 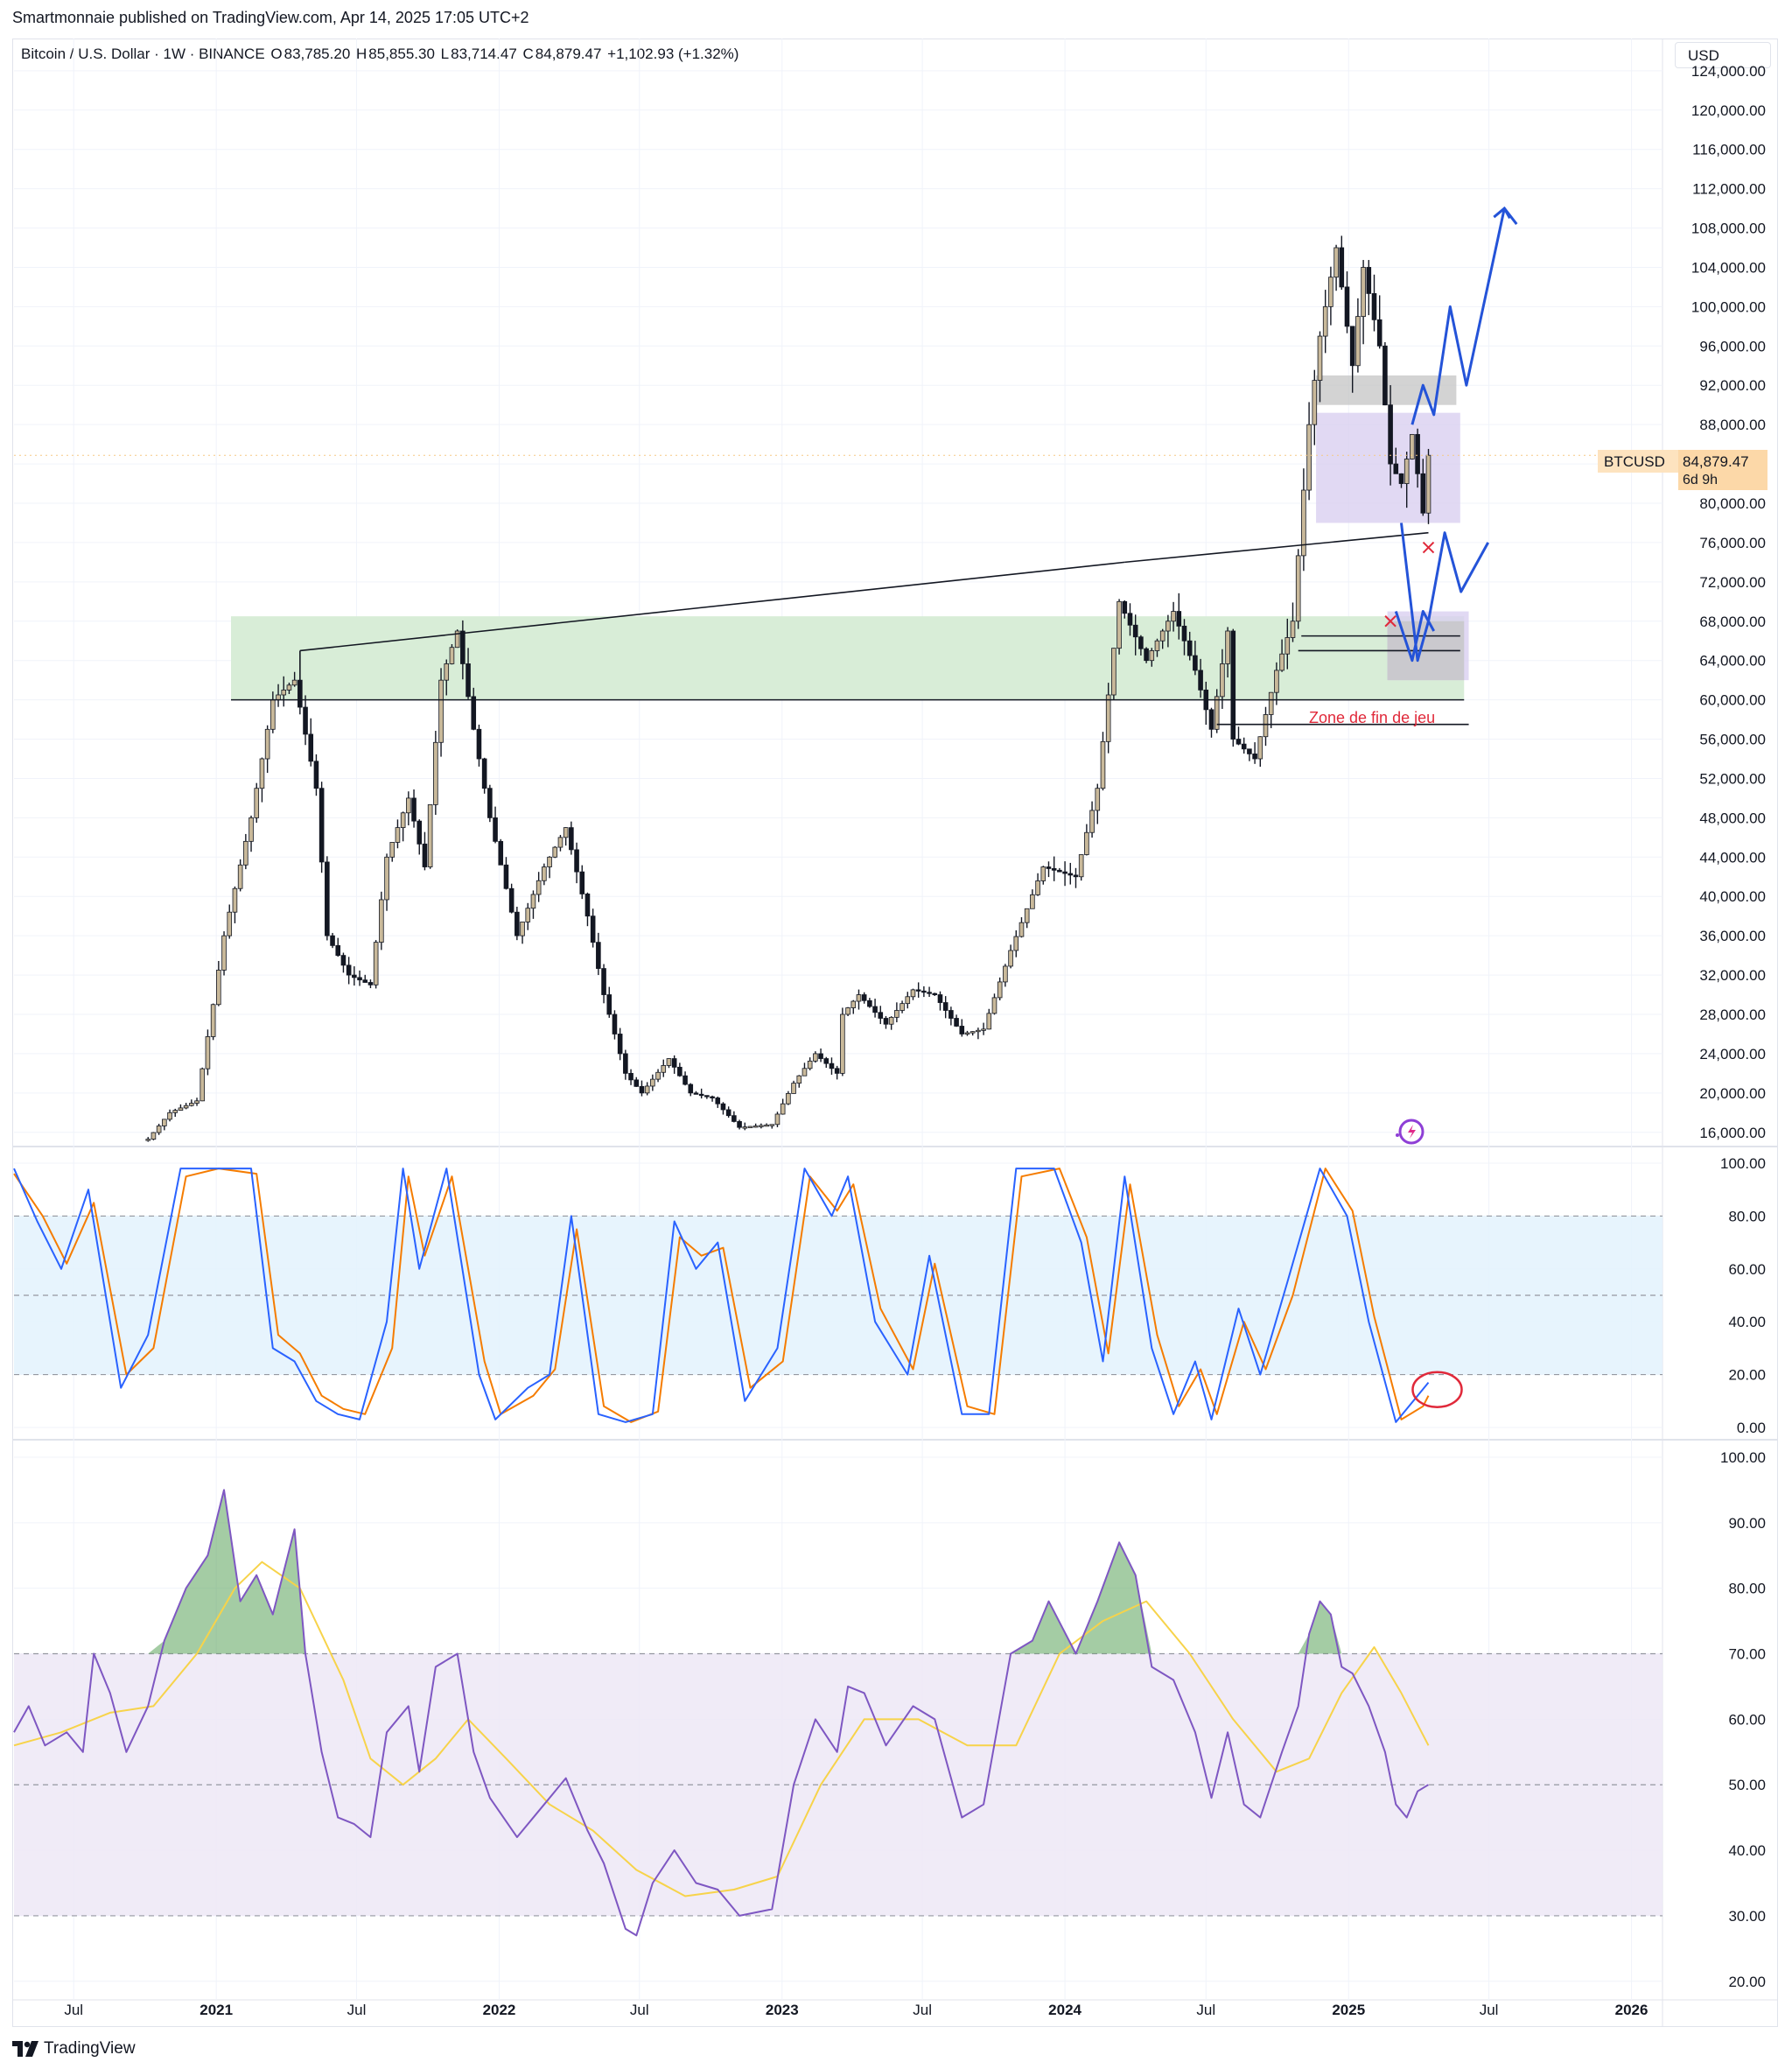 What do you see at coordinates (1415, 636) in the screenshot?
I see `projection-path` at bounding box center [1415, 636].